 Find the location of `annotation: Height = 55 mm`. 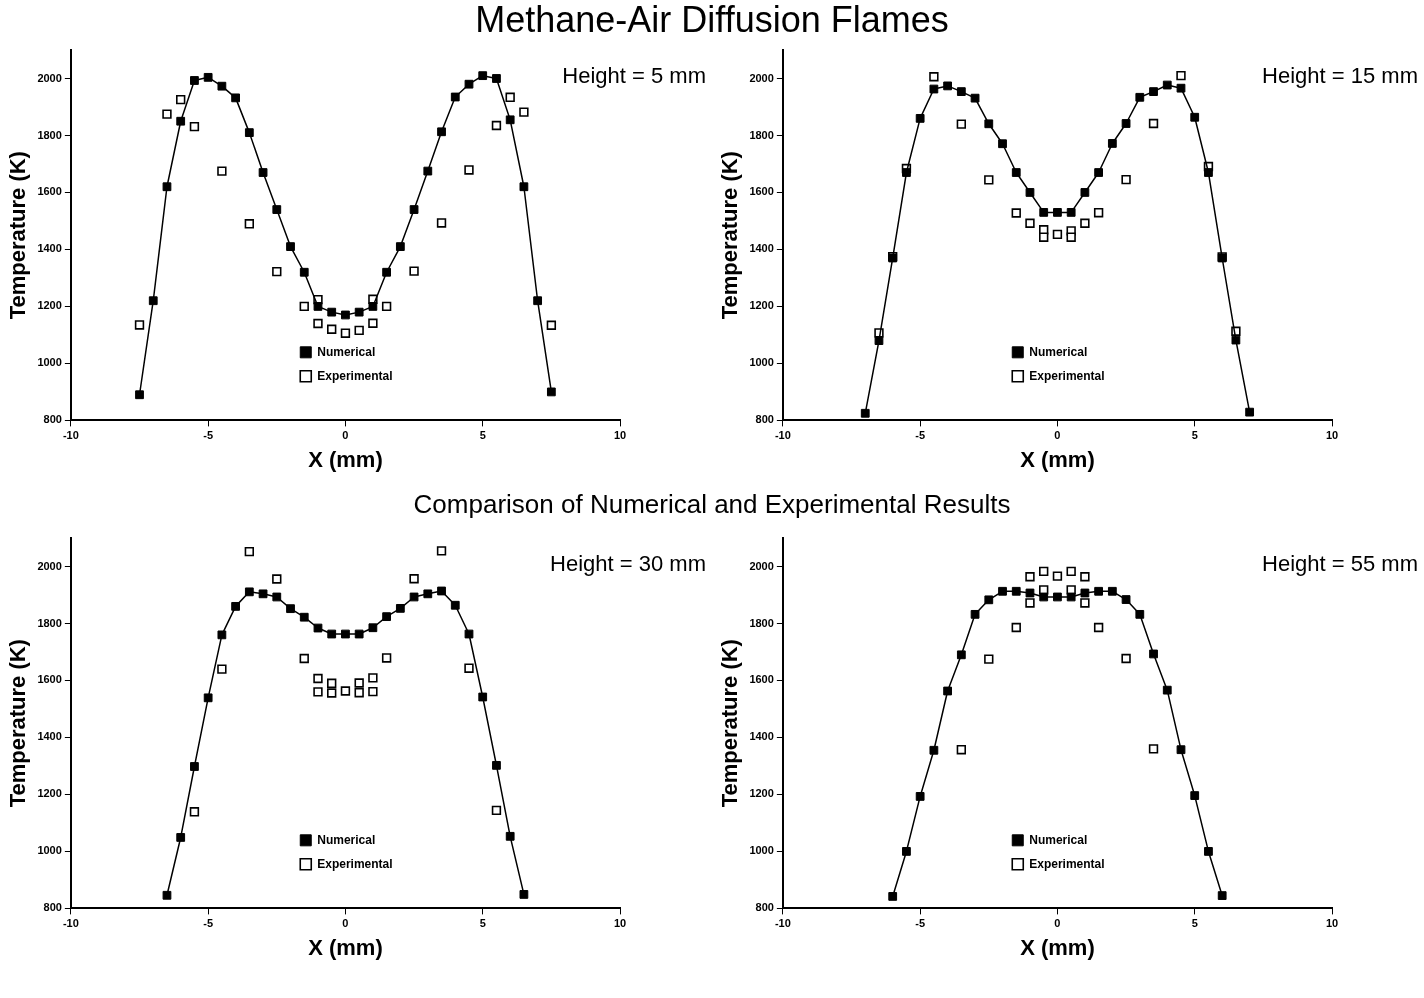

annotation: Height = 55 mm is located at coordinates (1340, 564).